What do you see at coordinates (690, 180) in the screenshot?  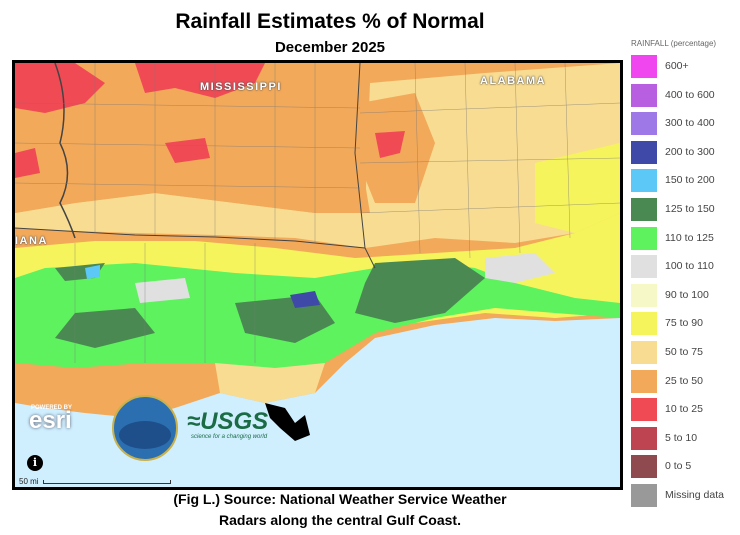 I see `legend-label: 150 to 200` at bounding box center [690, 180].